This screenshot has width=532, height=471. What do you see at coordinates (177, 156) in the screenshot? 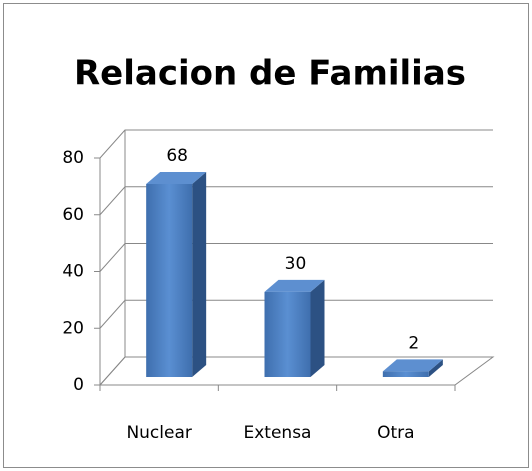
I see `value-label: 68` at bounding box center [177, 156].